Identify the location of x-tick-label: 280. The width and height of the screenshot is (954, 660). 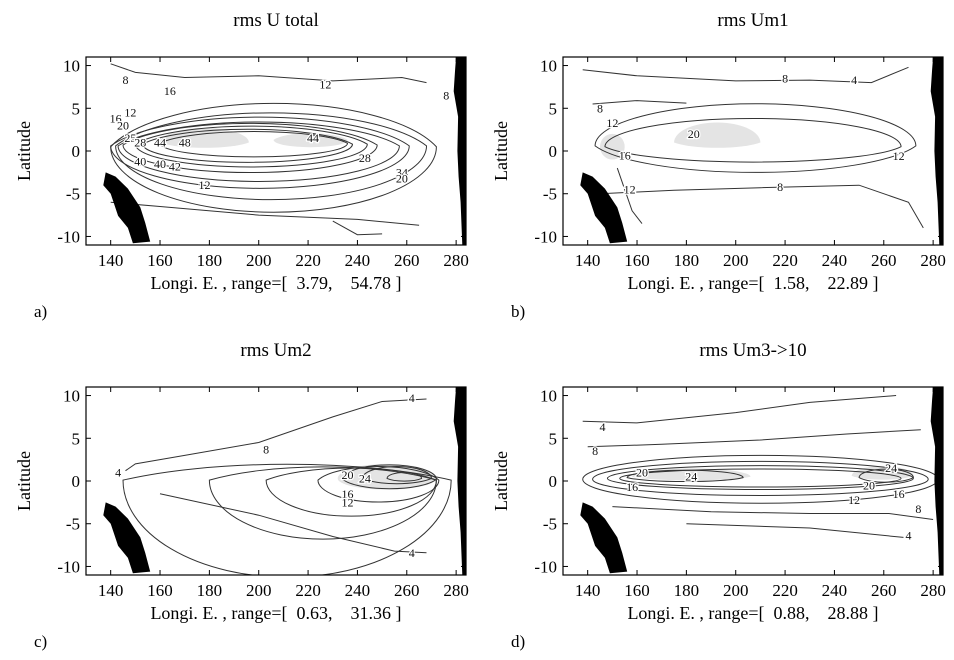
(933, 260).